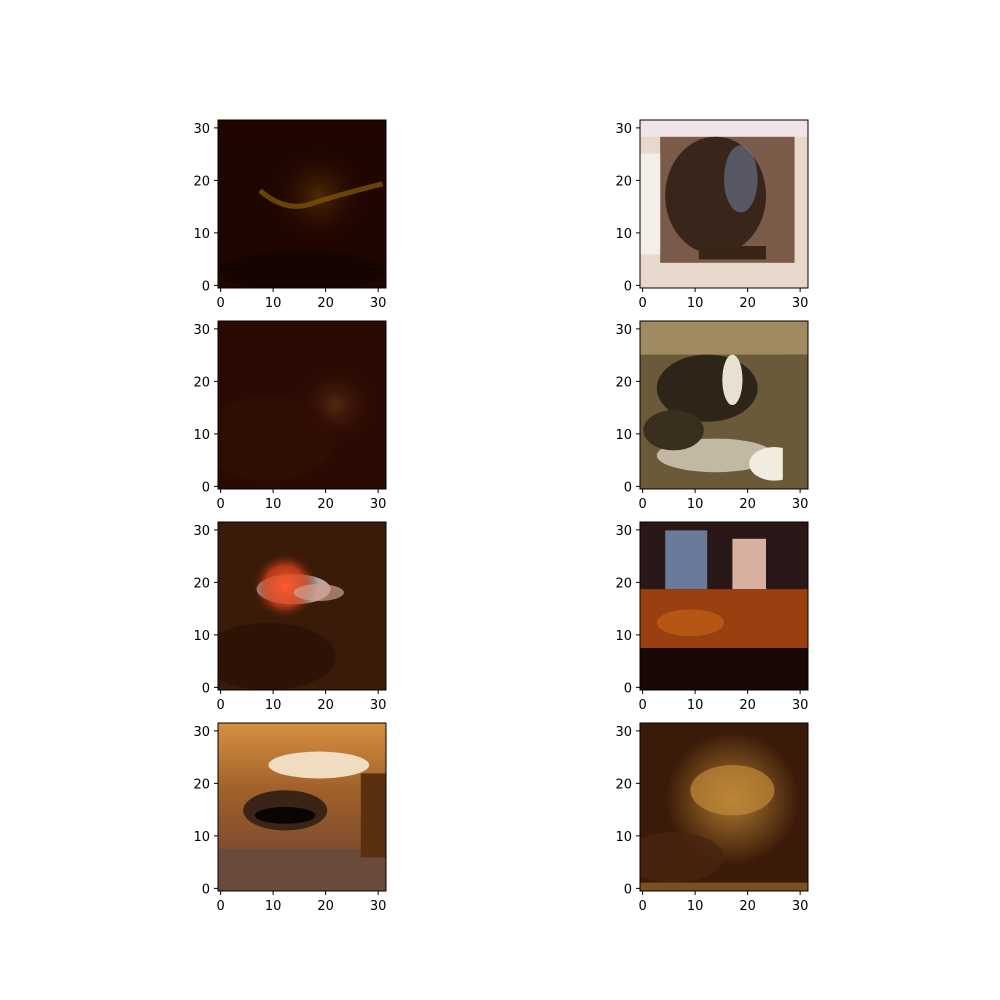 Image resolution: width=1000 pixels, height=1000 pixels. I want to click on image-panel-3: 0 10 20 30 0 10 20 30, so click(290, 416).